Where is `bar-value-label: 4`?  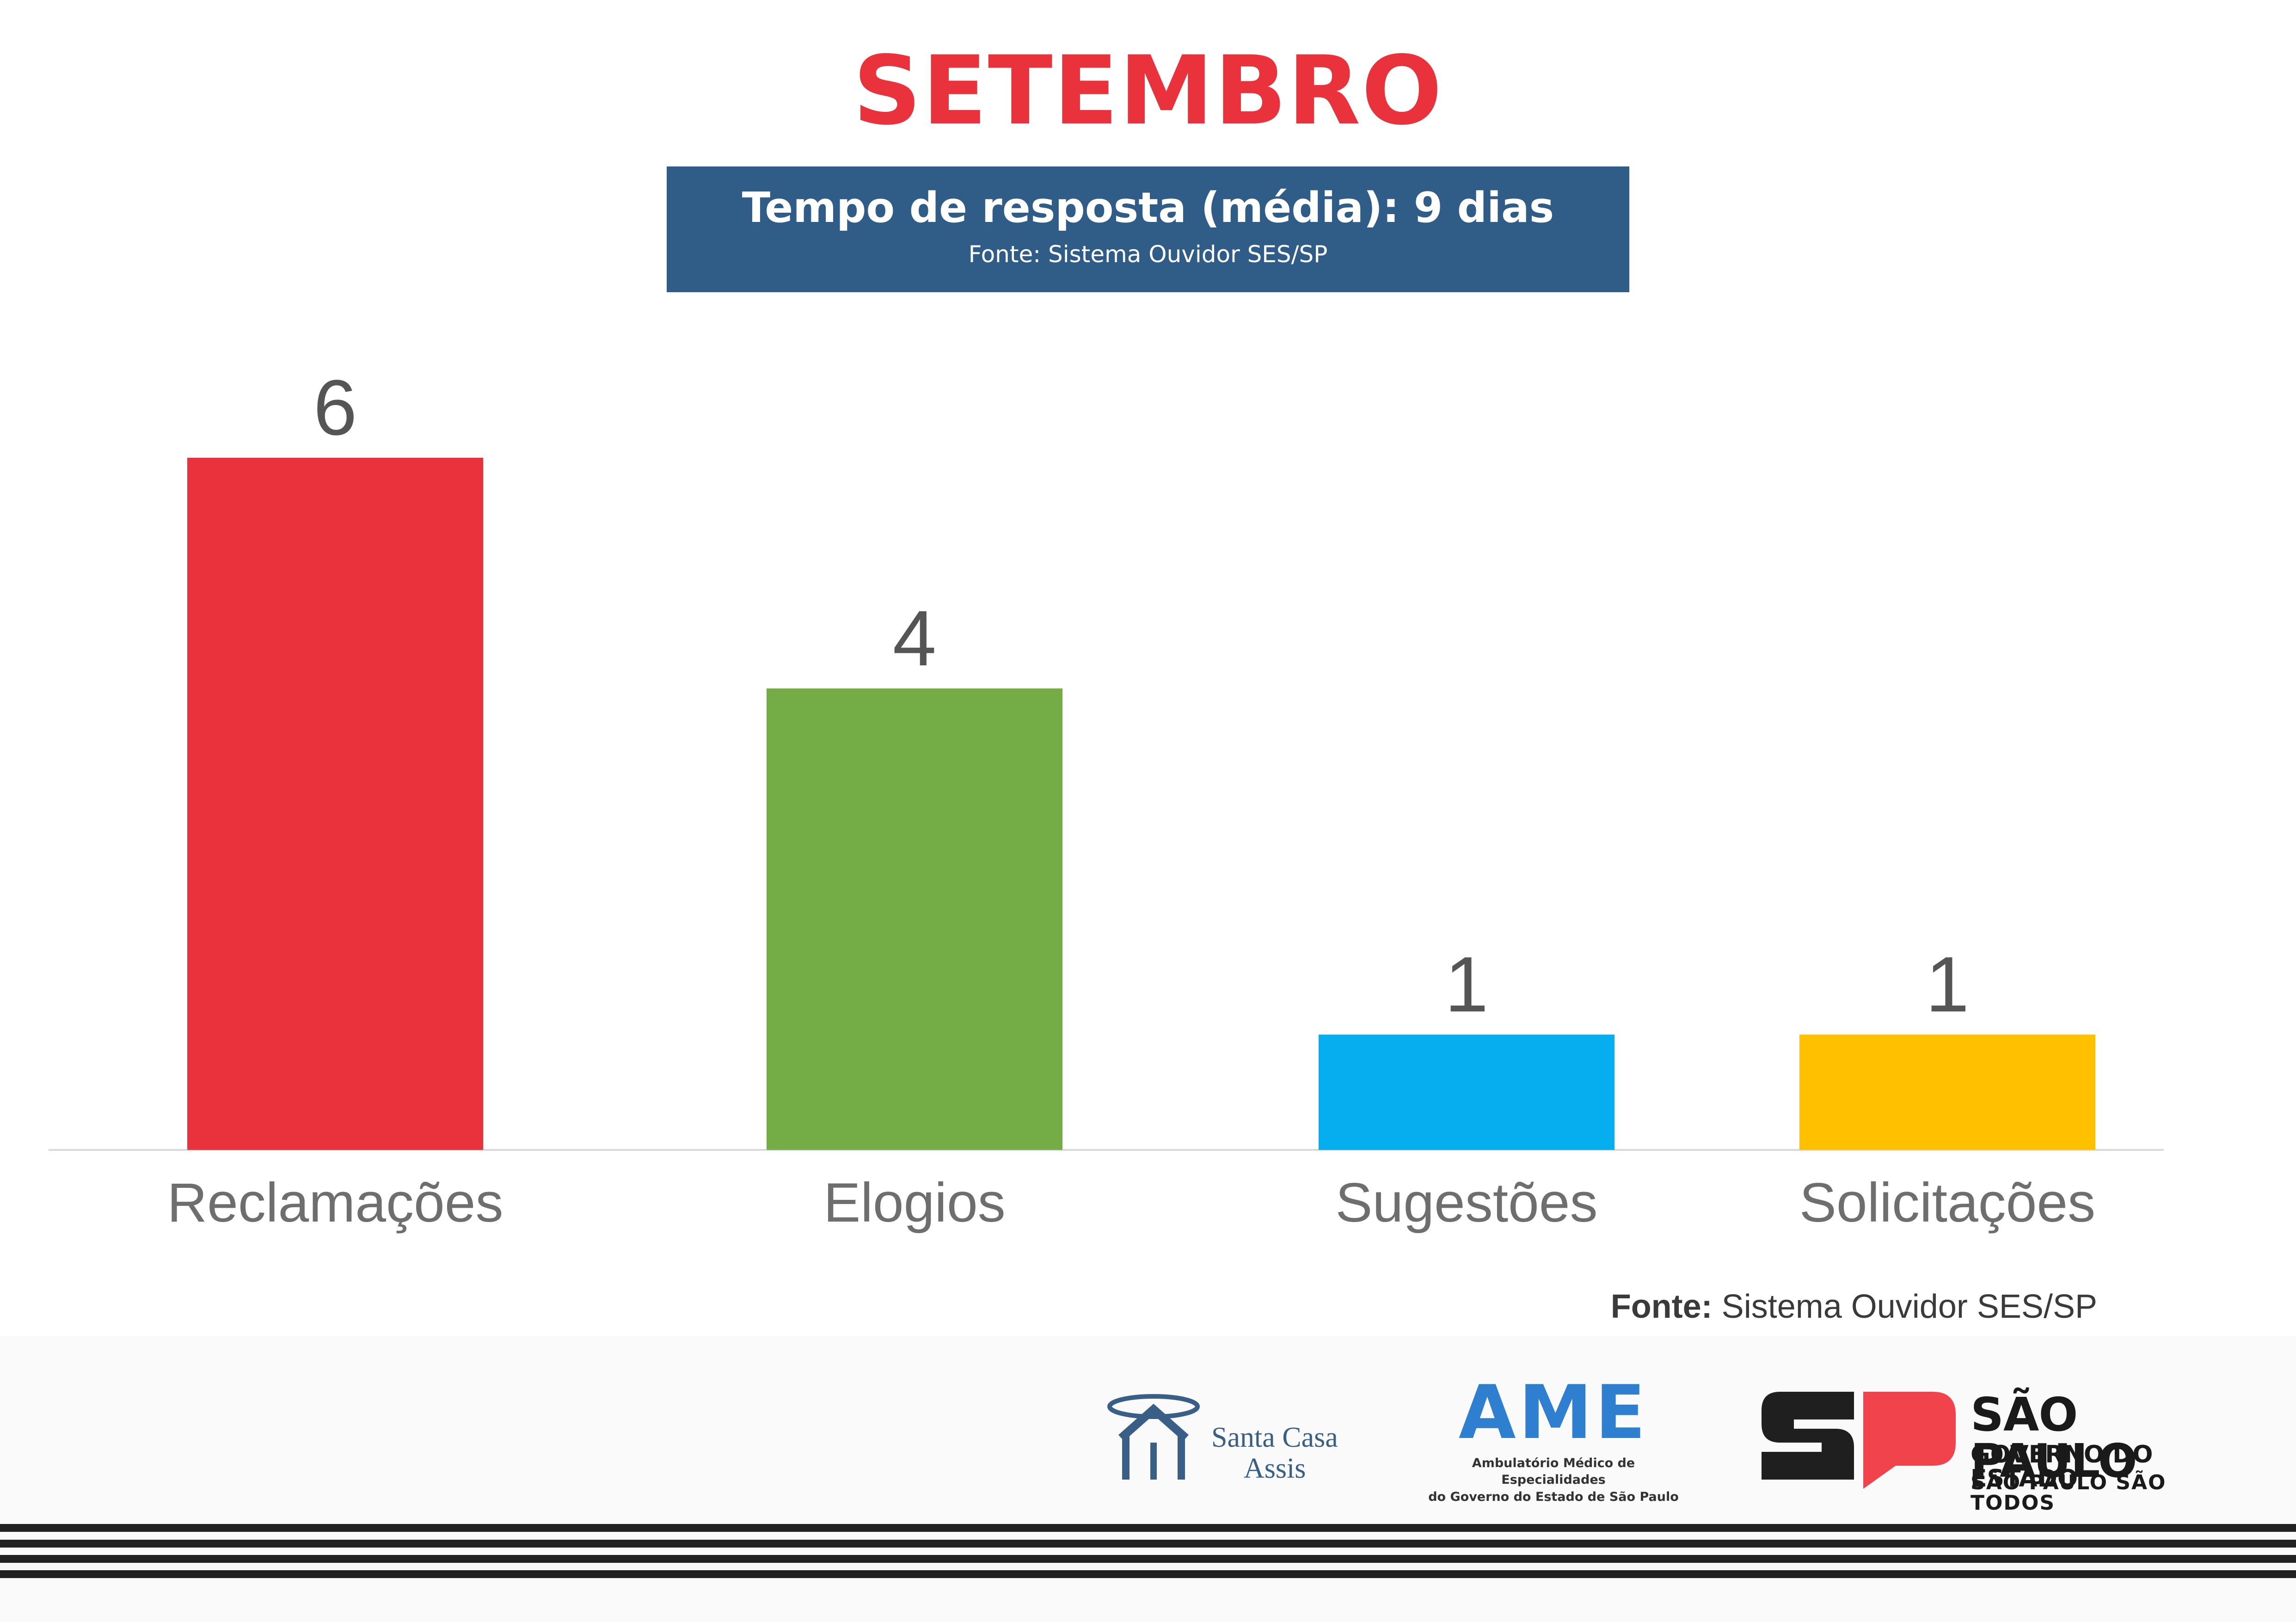
bar-value-label: 4 is located at coordinates (915, 638).